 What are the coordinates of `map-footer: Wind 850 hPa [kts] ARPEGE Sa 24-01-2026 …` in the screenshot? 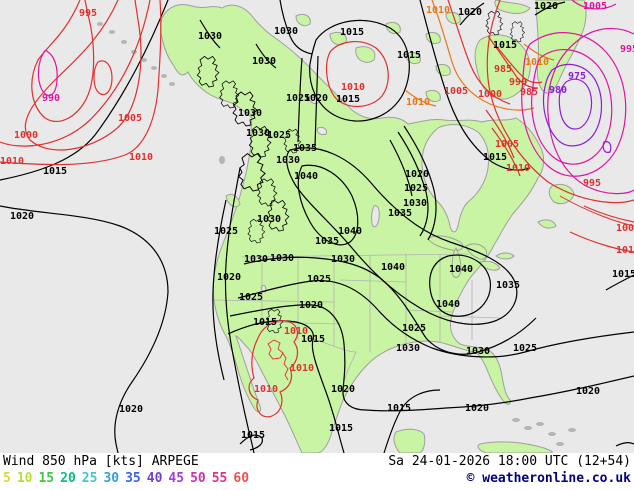 It's located at (317, 471).